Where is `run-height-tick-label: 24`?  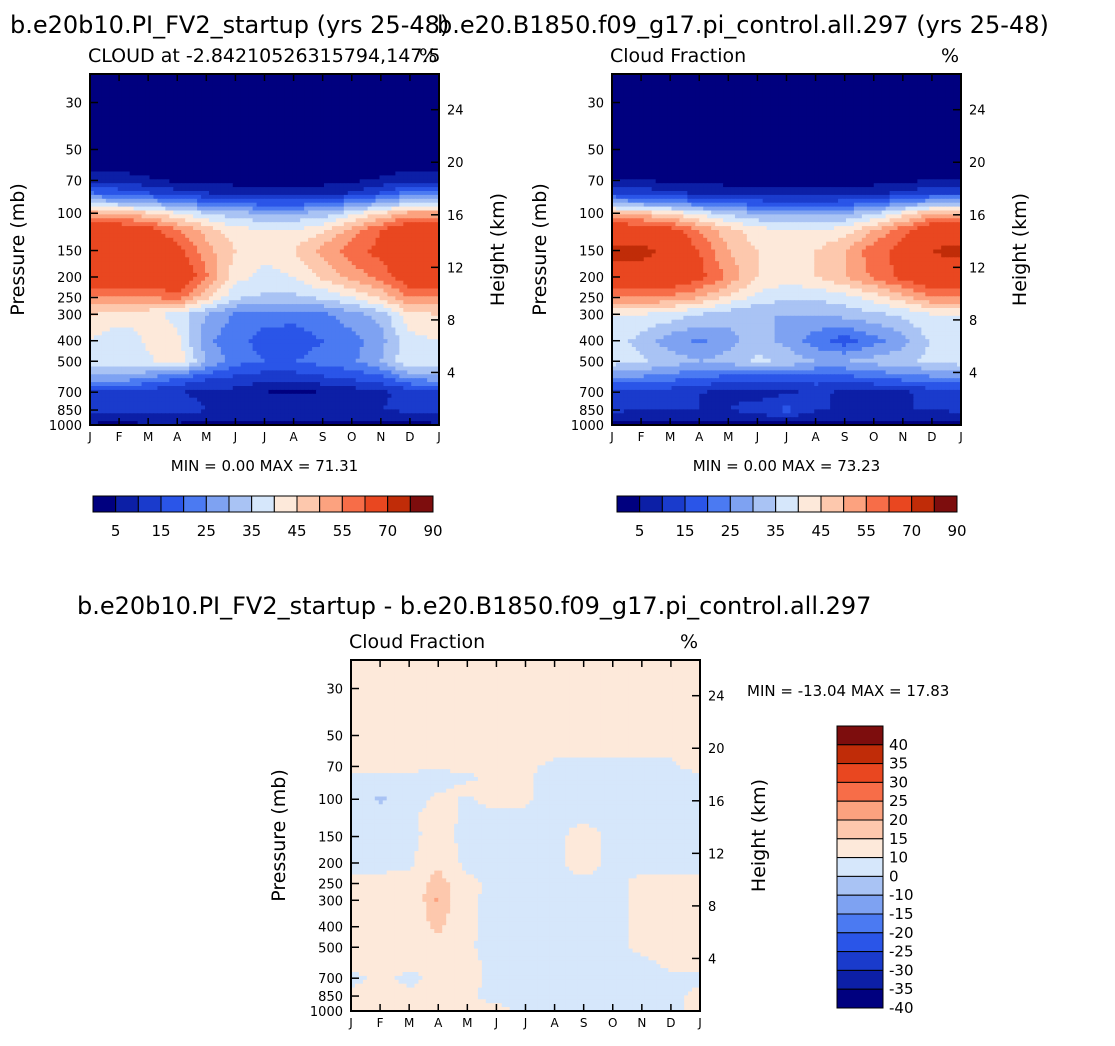
run-height-tick-label: 24 is located at coordinates (455, 111).